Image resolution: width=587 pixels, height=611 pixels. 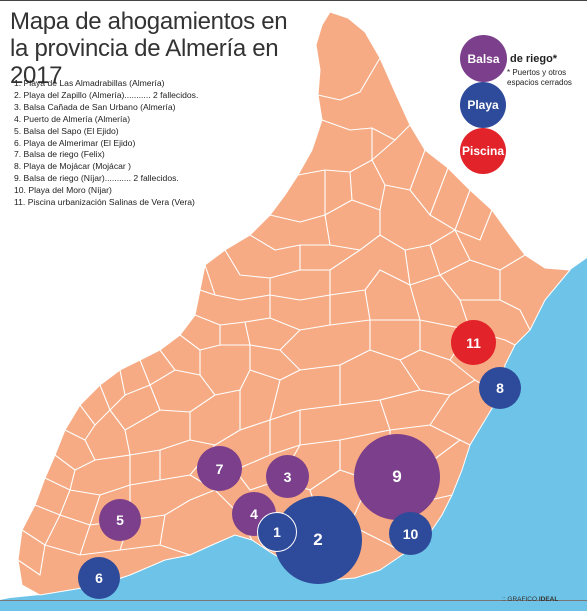 I want to click on list-item: 6. Playa de Almerimar (El Ejido), so click(x=75, y=142).